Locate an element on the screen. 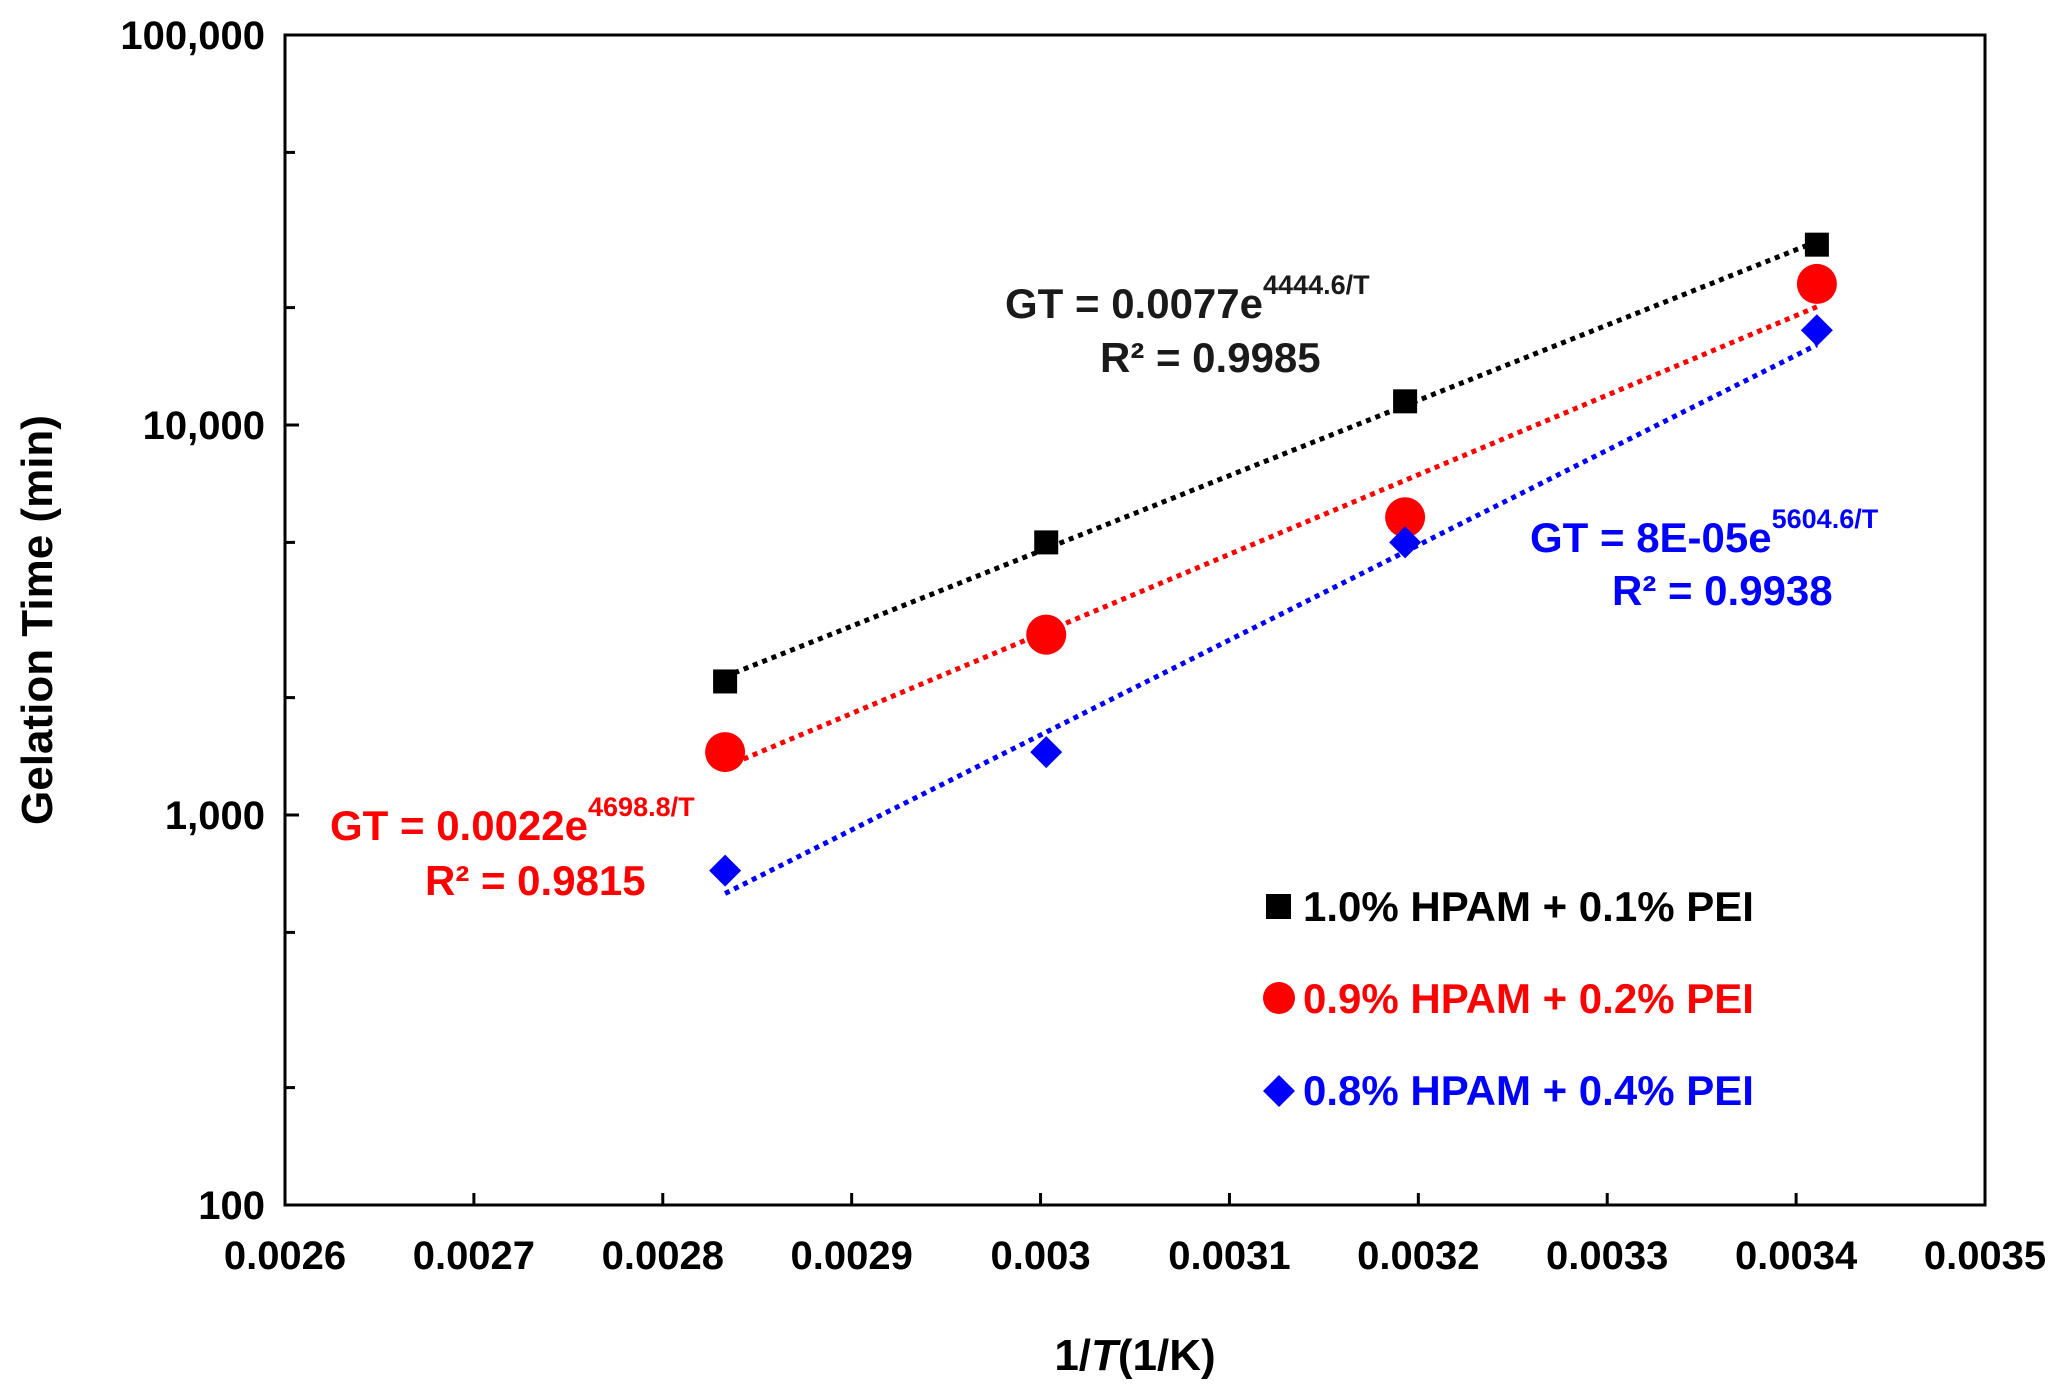  x-axis-title: 1/T(1/K) is located at coordinates (1134, 1355).